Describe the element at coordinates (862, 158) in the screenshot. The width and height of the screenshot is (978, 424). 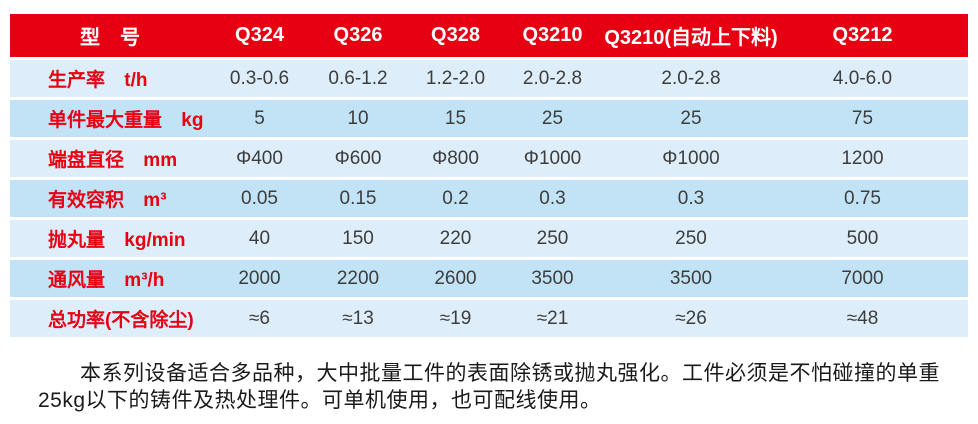
I see `cell-value: 1200` at that location.